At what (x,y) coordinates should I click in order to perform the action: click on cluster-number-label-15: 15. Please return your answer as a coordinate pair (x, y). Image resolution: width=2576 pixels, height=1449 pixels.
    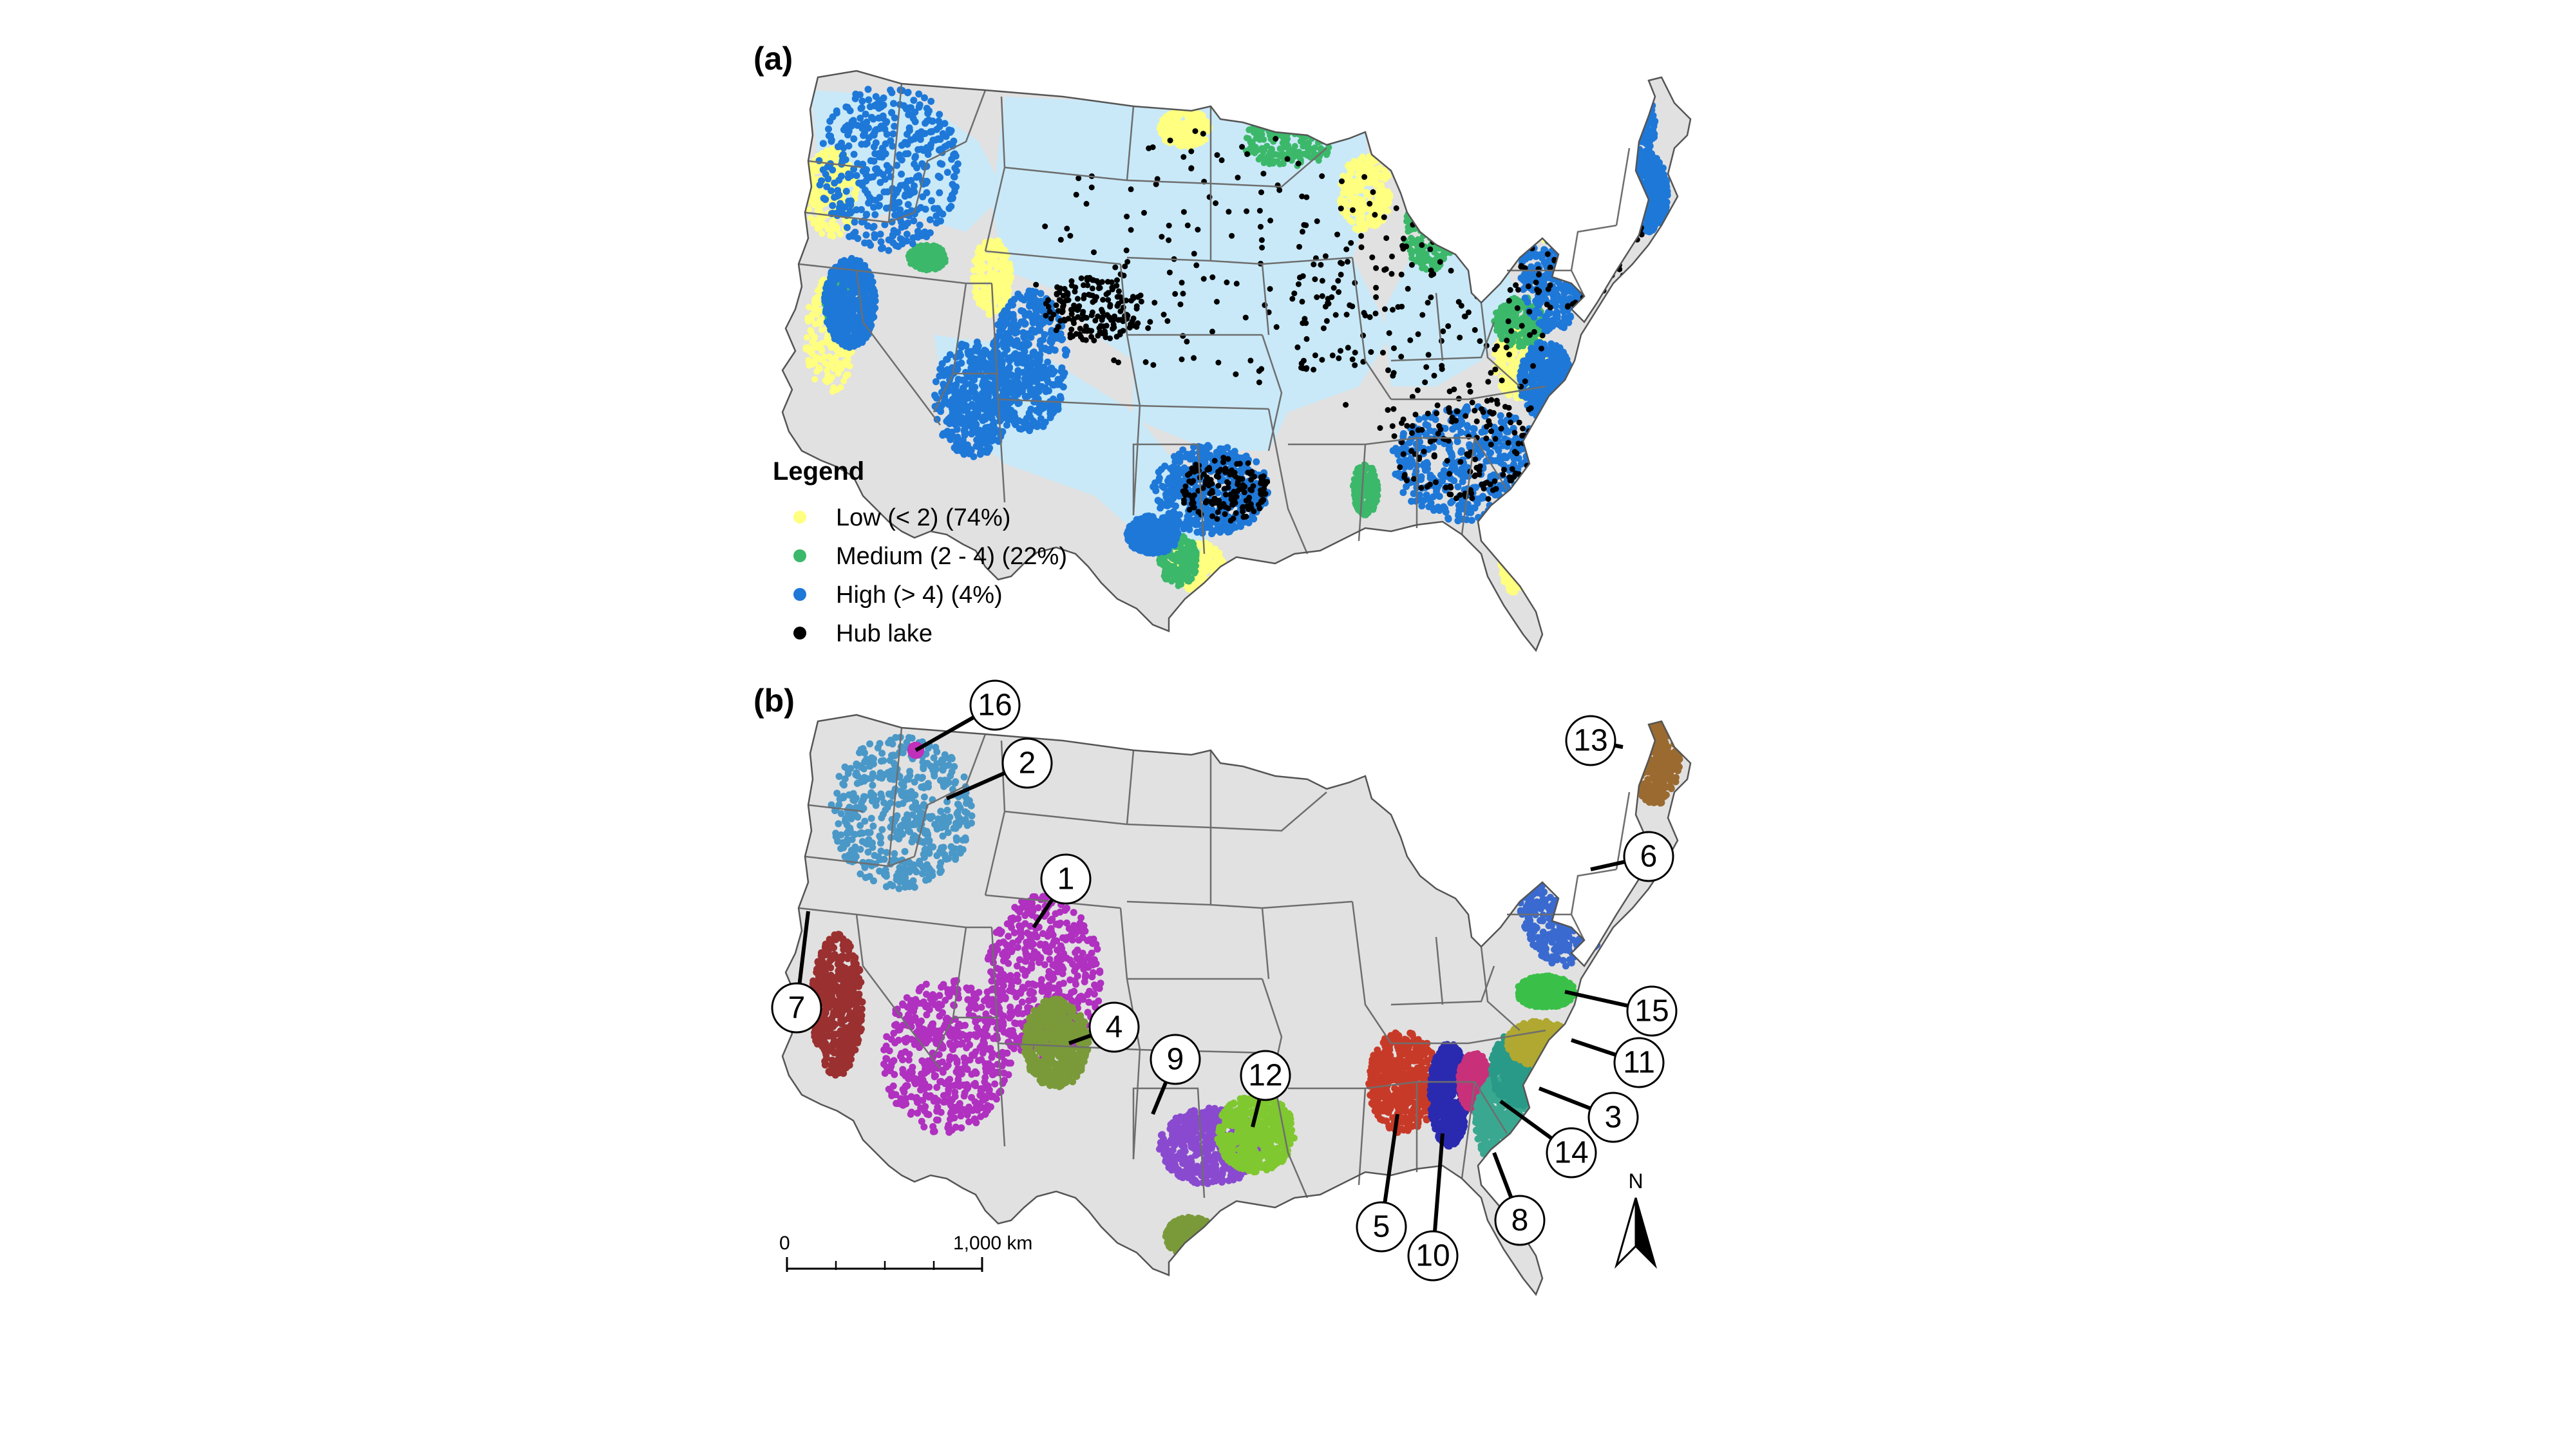
    Looking at the image, I should click on (1651, 1011).